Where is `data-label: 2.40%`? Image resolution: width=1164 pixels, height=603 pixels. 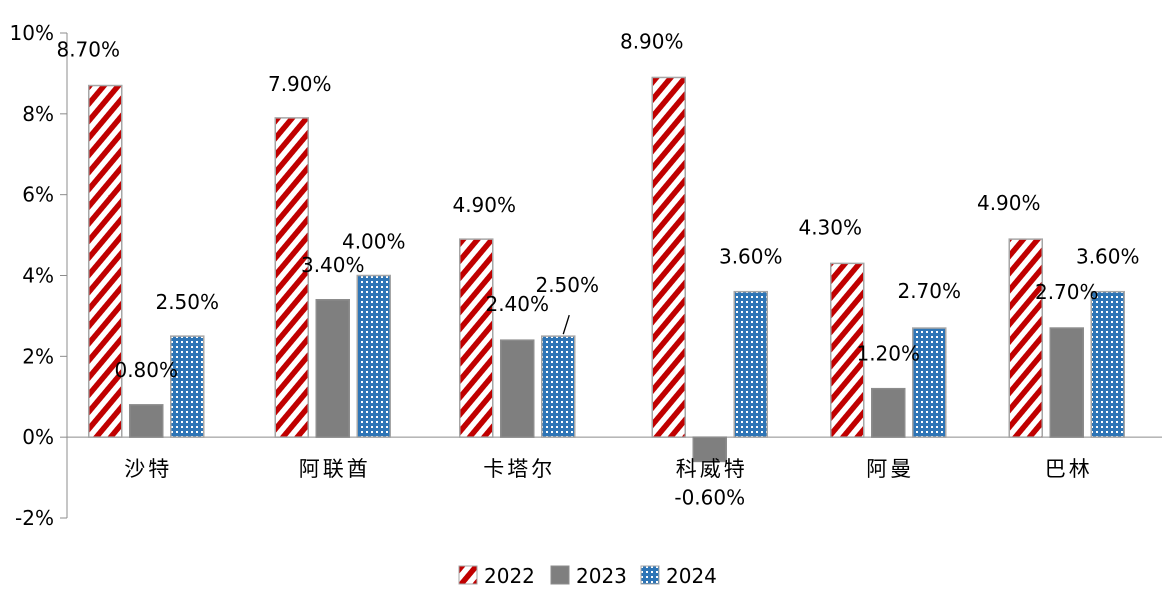 data-label: 2.40% is located at coordinates (517, 304).